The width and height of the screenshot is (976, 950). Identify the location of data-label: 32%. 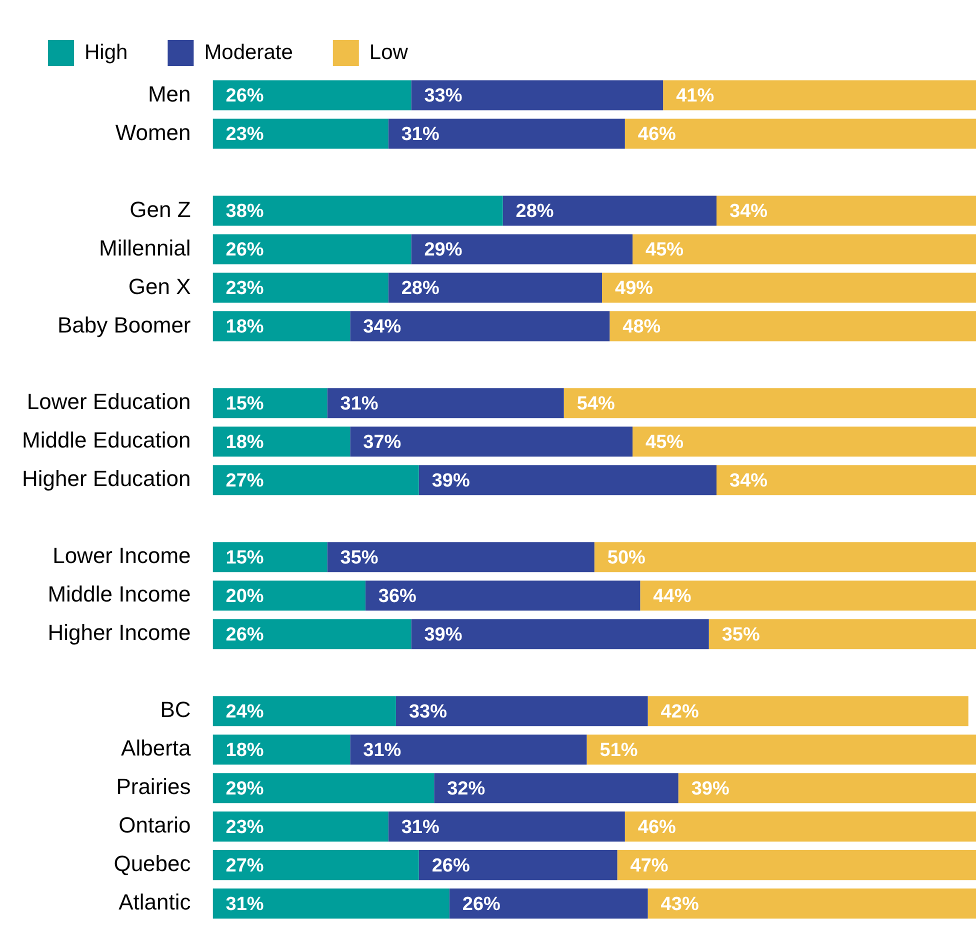
(466, 789).